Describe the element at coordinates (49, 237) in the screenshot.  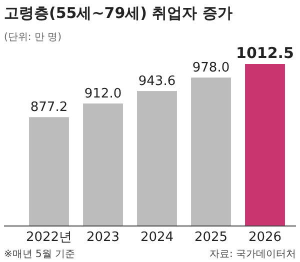
I see `x-tick-label: 2022년` at that location.